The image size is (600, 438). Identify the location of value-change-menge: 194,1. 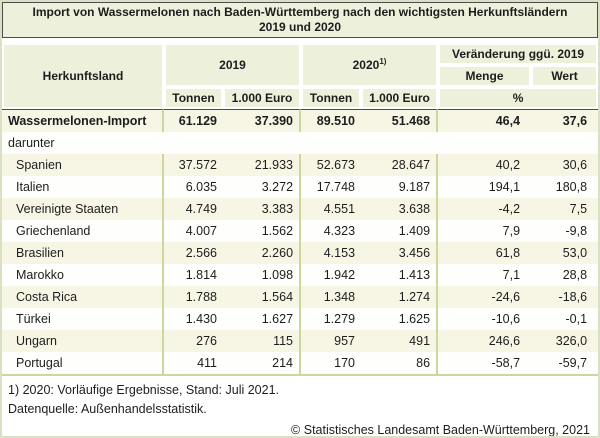
(485, 187).